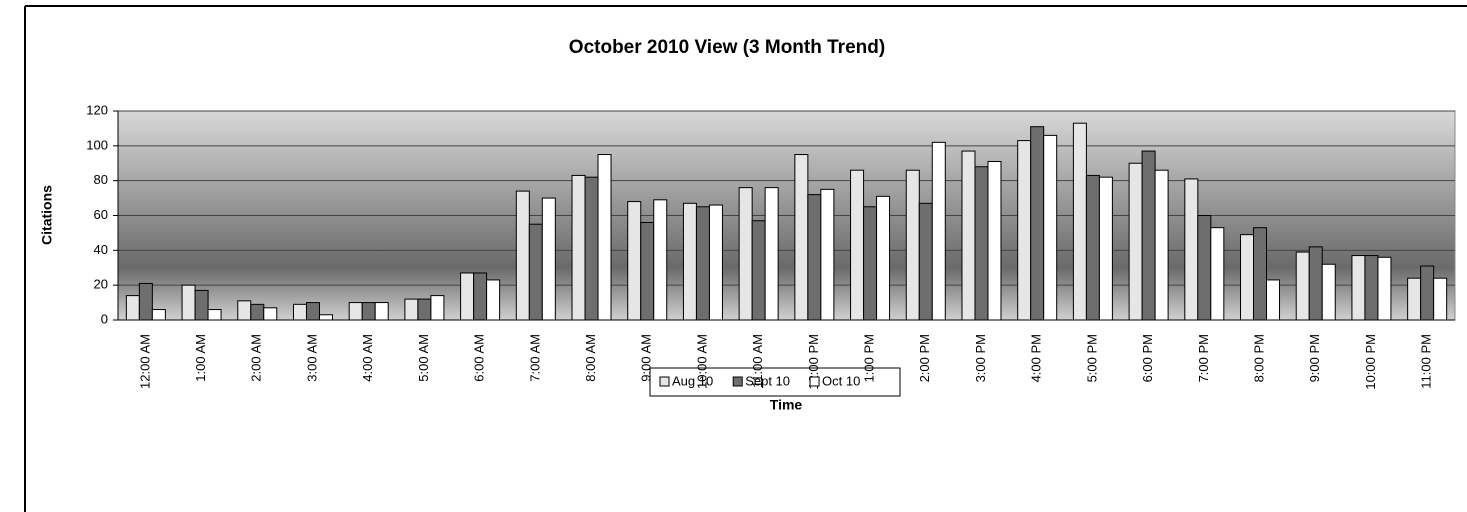  I want to click on x-tick-label: 3:00 AM, so click(311, 358).